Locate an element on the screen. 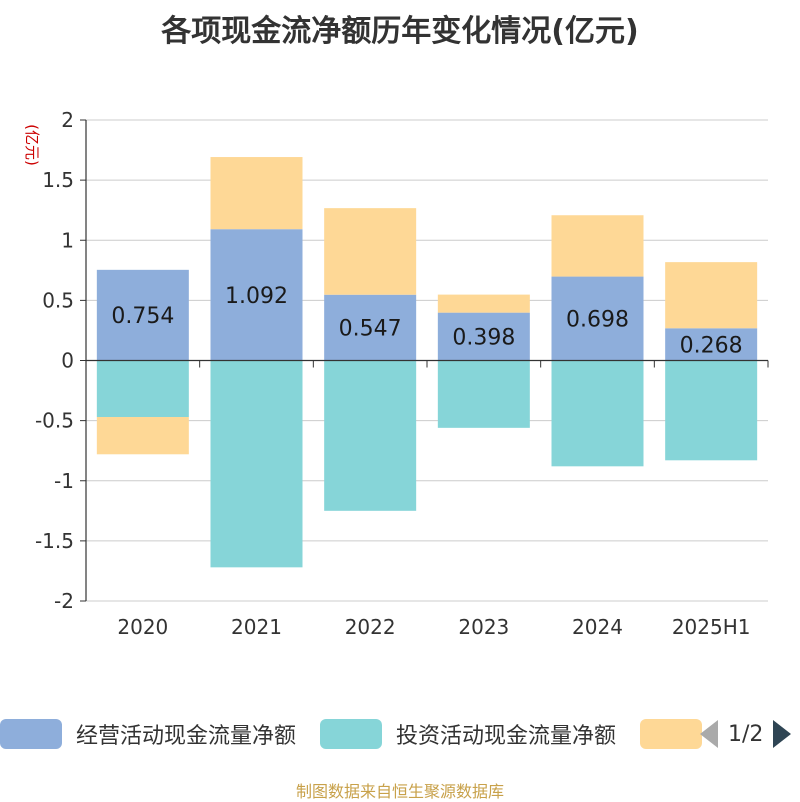 The width and height of the screenshot is (800, 802). data-label-operating-2022: 0.547 is located at coordinates (370, 329).